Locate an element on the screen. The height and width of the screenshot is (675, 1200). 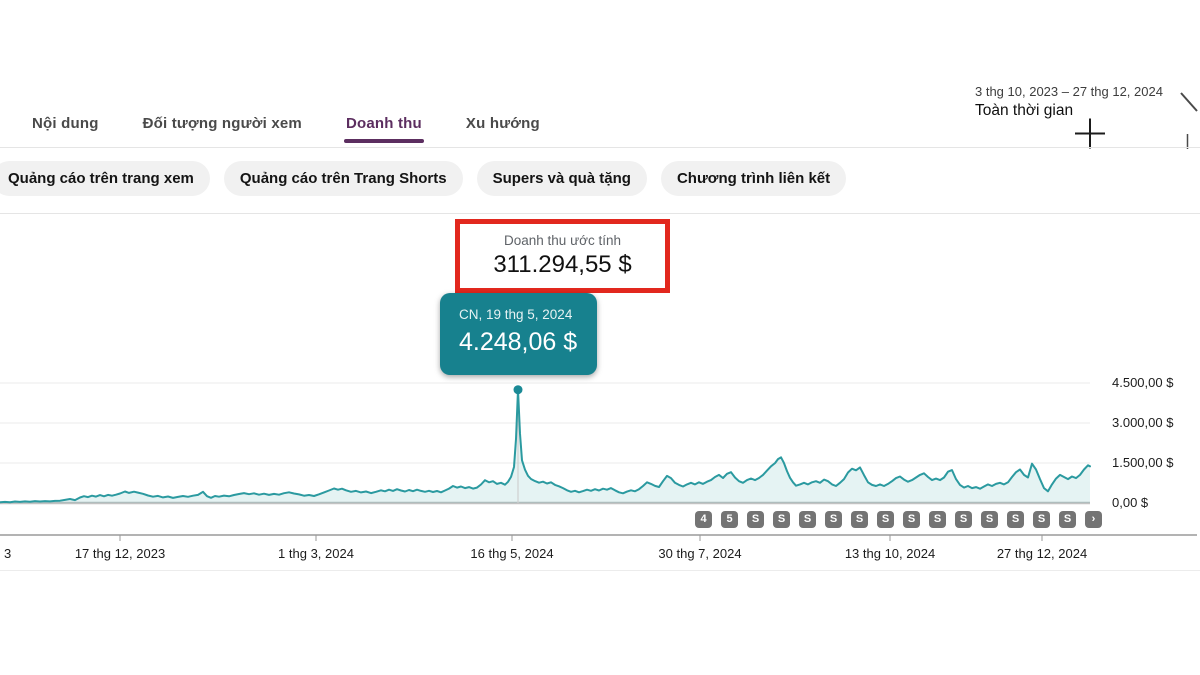
x-axis-label: 3 is located at coordinates (8, 553).